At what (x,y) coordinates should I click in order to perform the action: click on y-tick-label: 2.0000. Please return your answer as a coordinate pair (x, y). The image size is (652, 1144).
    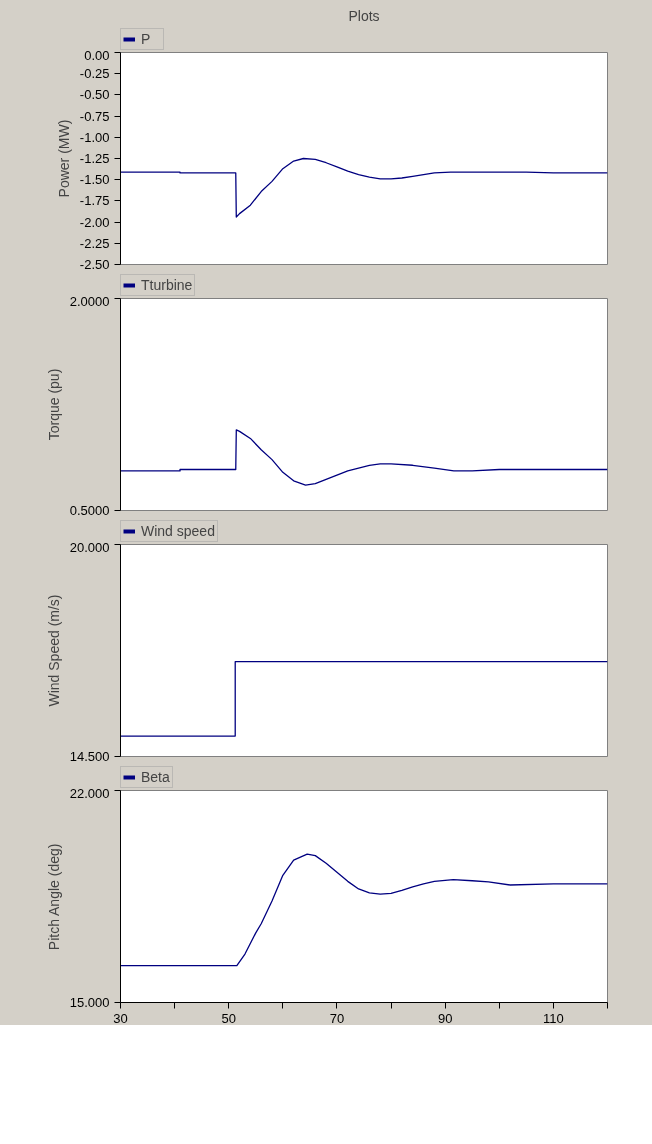
    Looking at the image, I should click on (89, 301).